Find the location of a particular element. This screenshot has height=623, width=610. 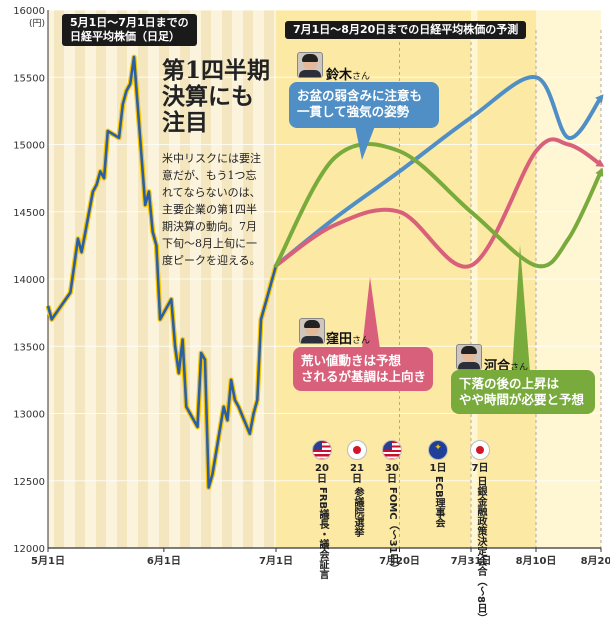

event-date: 7日 is located at coordinates (480, 468).